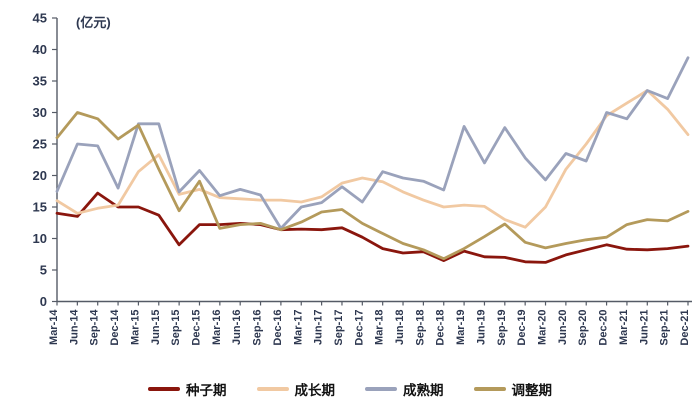 Image resolution: width=700 pixels, height=411 pixels. Describe the element at coordinates (685, 328) in the screenshot. I see `x-tick-label: Dec-21` at that location.